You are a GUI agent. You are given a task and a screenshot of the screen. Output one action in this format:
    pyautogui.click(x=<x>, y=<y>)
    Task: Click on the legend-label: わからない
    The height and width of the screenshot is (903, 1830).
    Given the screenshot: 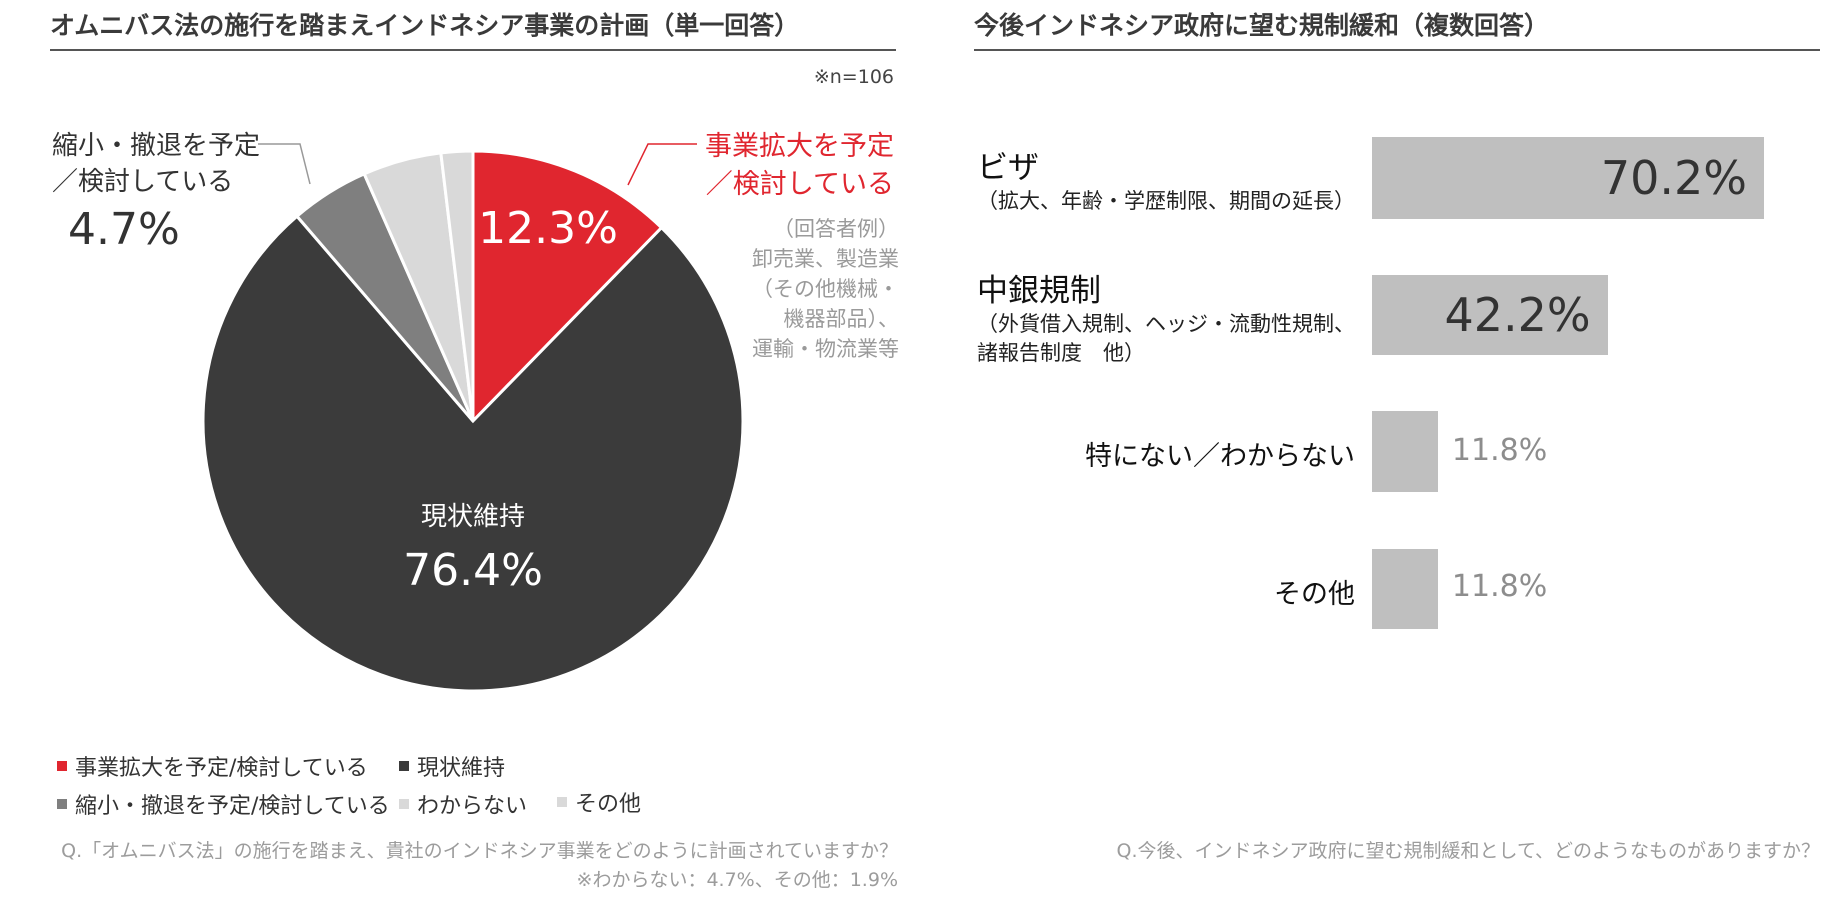 What is the action you would take?
    pyautogui.click(x=472, y=806)
    